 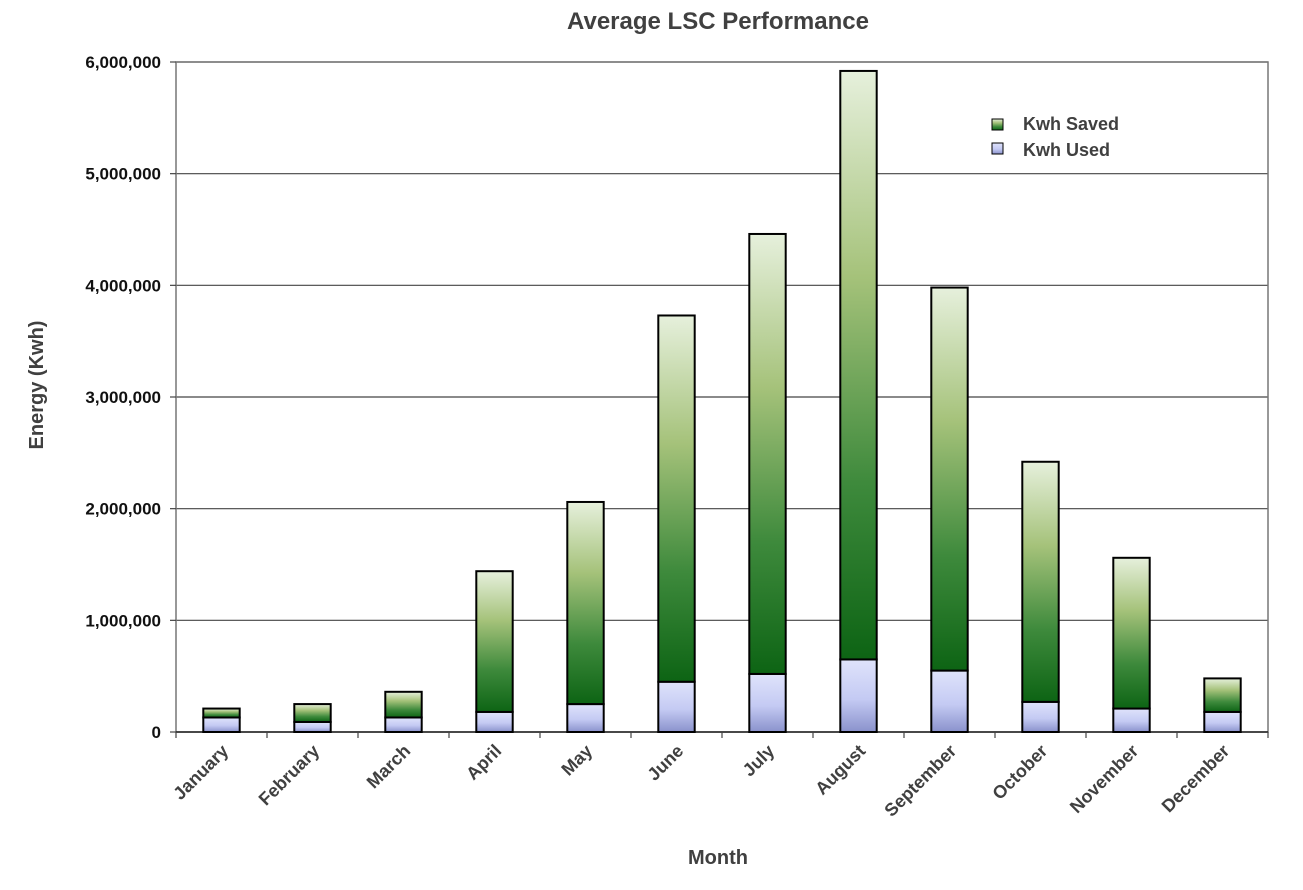 What do you see at coordinates (676, 706) in the screenshot?
I see `bar-kwh-used-june` at bounding box center [676, 706].